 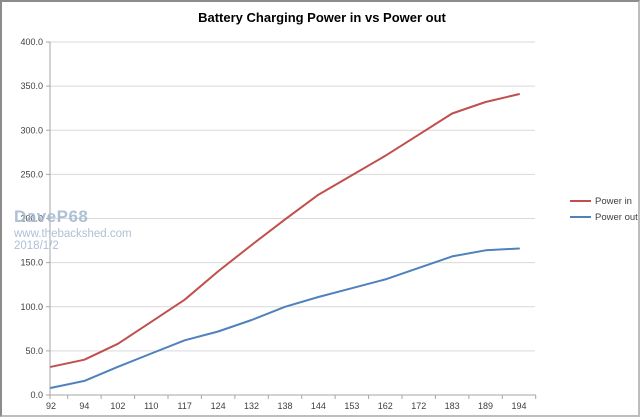 What do you see at coordinates (218, 406) in the screenshot?
I see `x-axis-label: 124` at bounding box center [218, 406].